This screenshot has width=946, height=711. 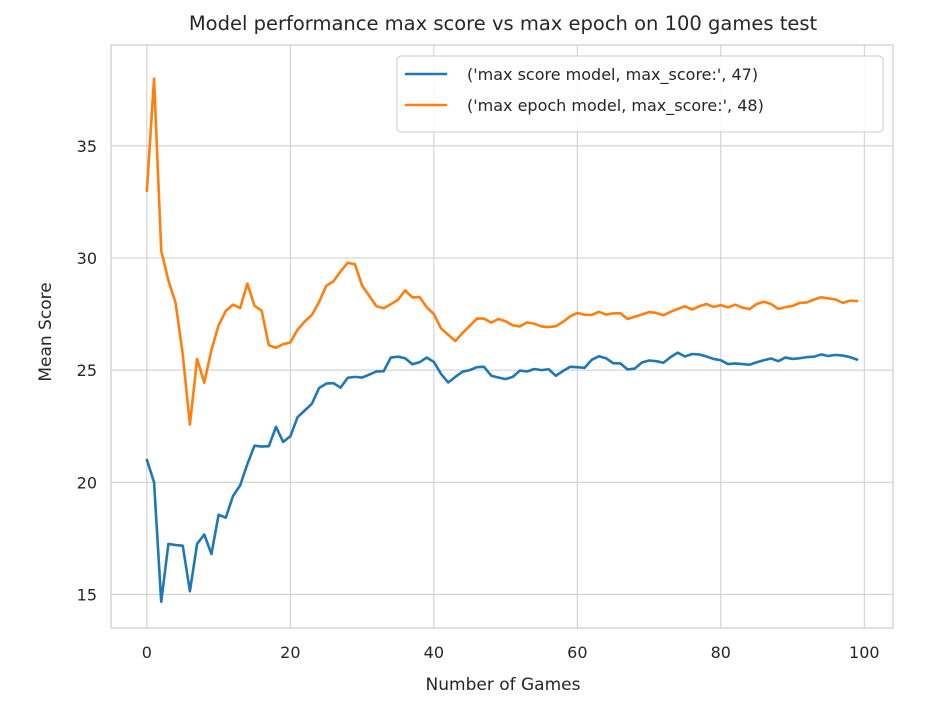 What do you see at coordinates (503, 685) in the screenshot?
I see `x-axis-label: Number of Games` at bounding box center [503, 685].